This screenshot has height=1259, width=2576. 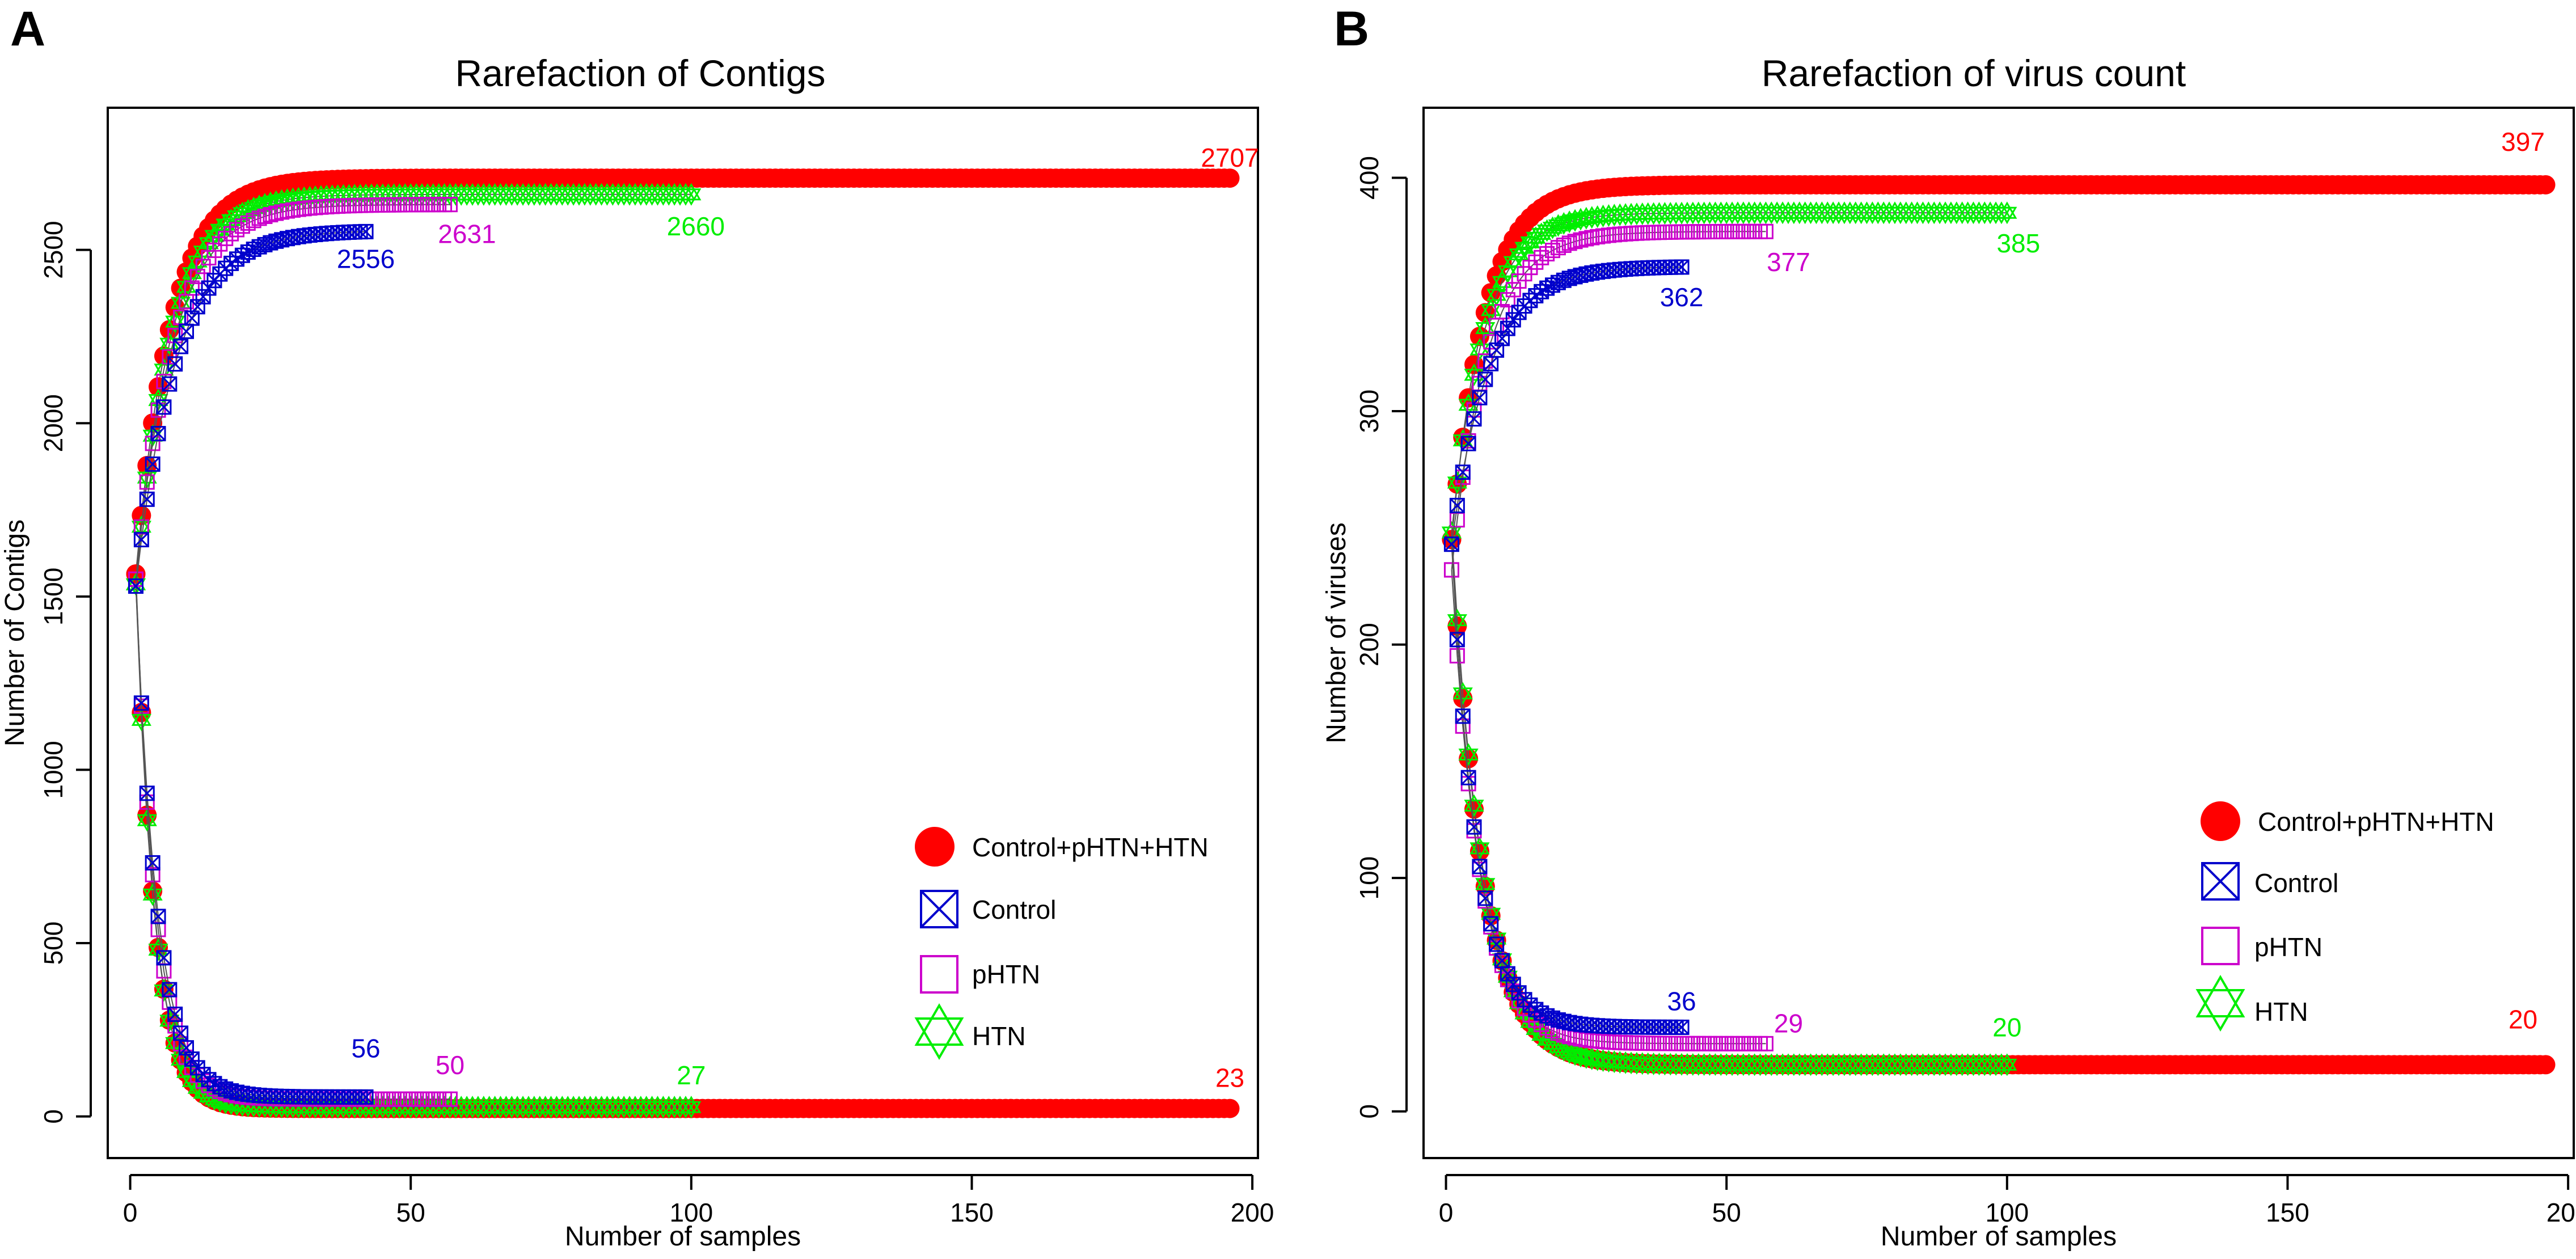 What do you see at coordinates (1566, 786) in the screenshot?
I see `curve-down-control` at bounding box center [1566, 786].